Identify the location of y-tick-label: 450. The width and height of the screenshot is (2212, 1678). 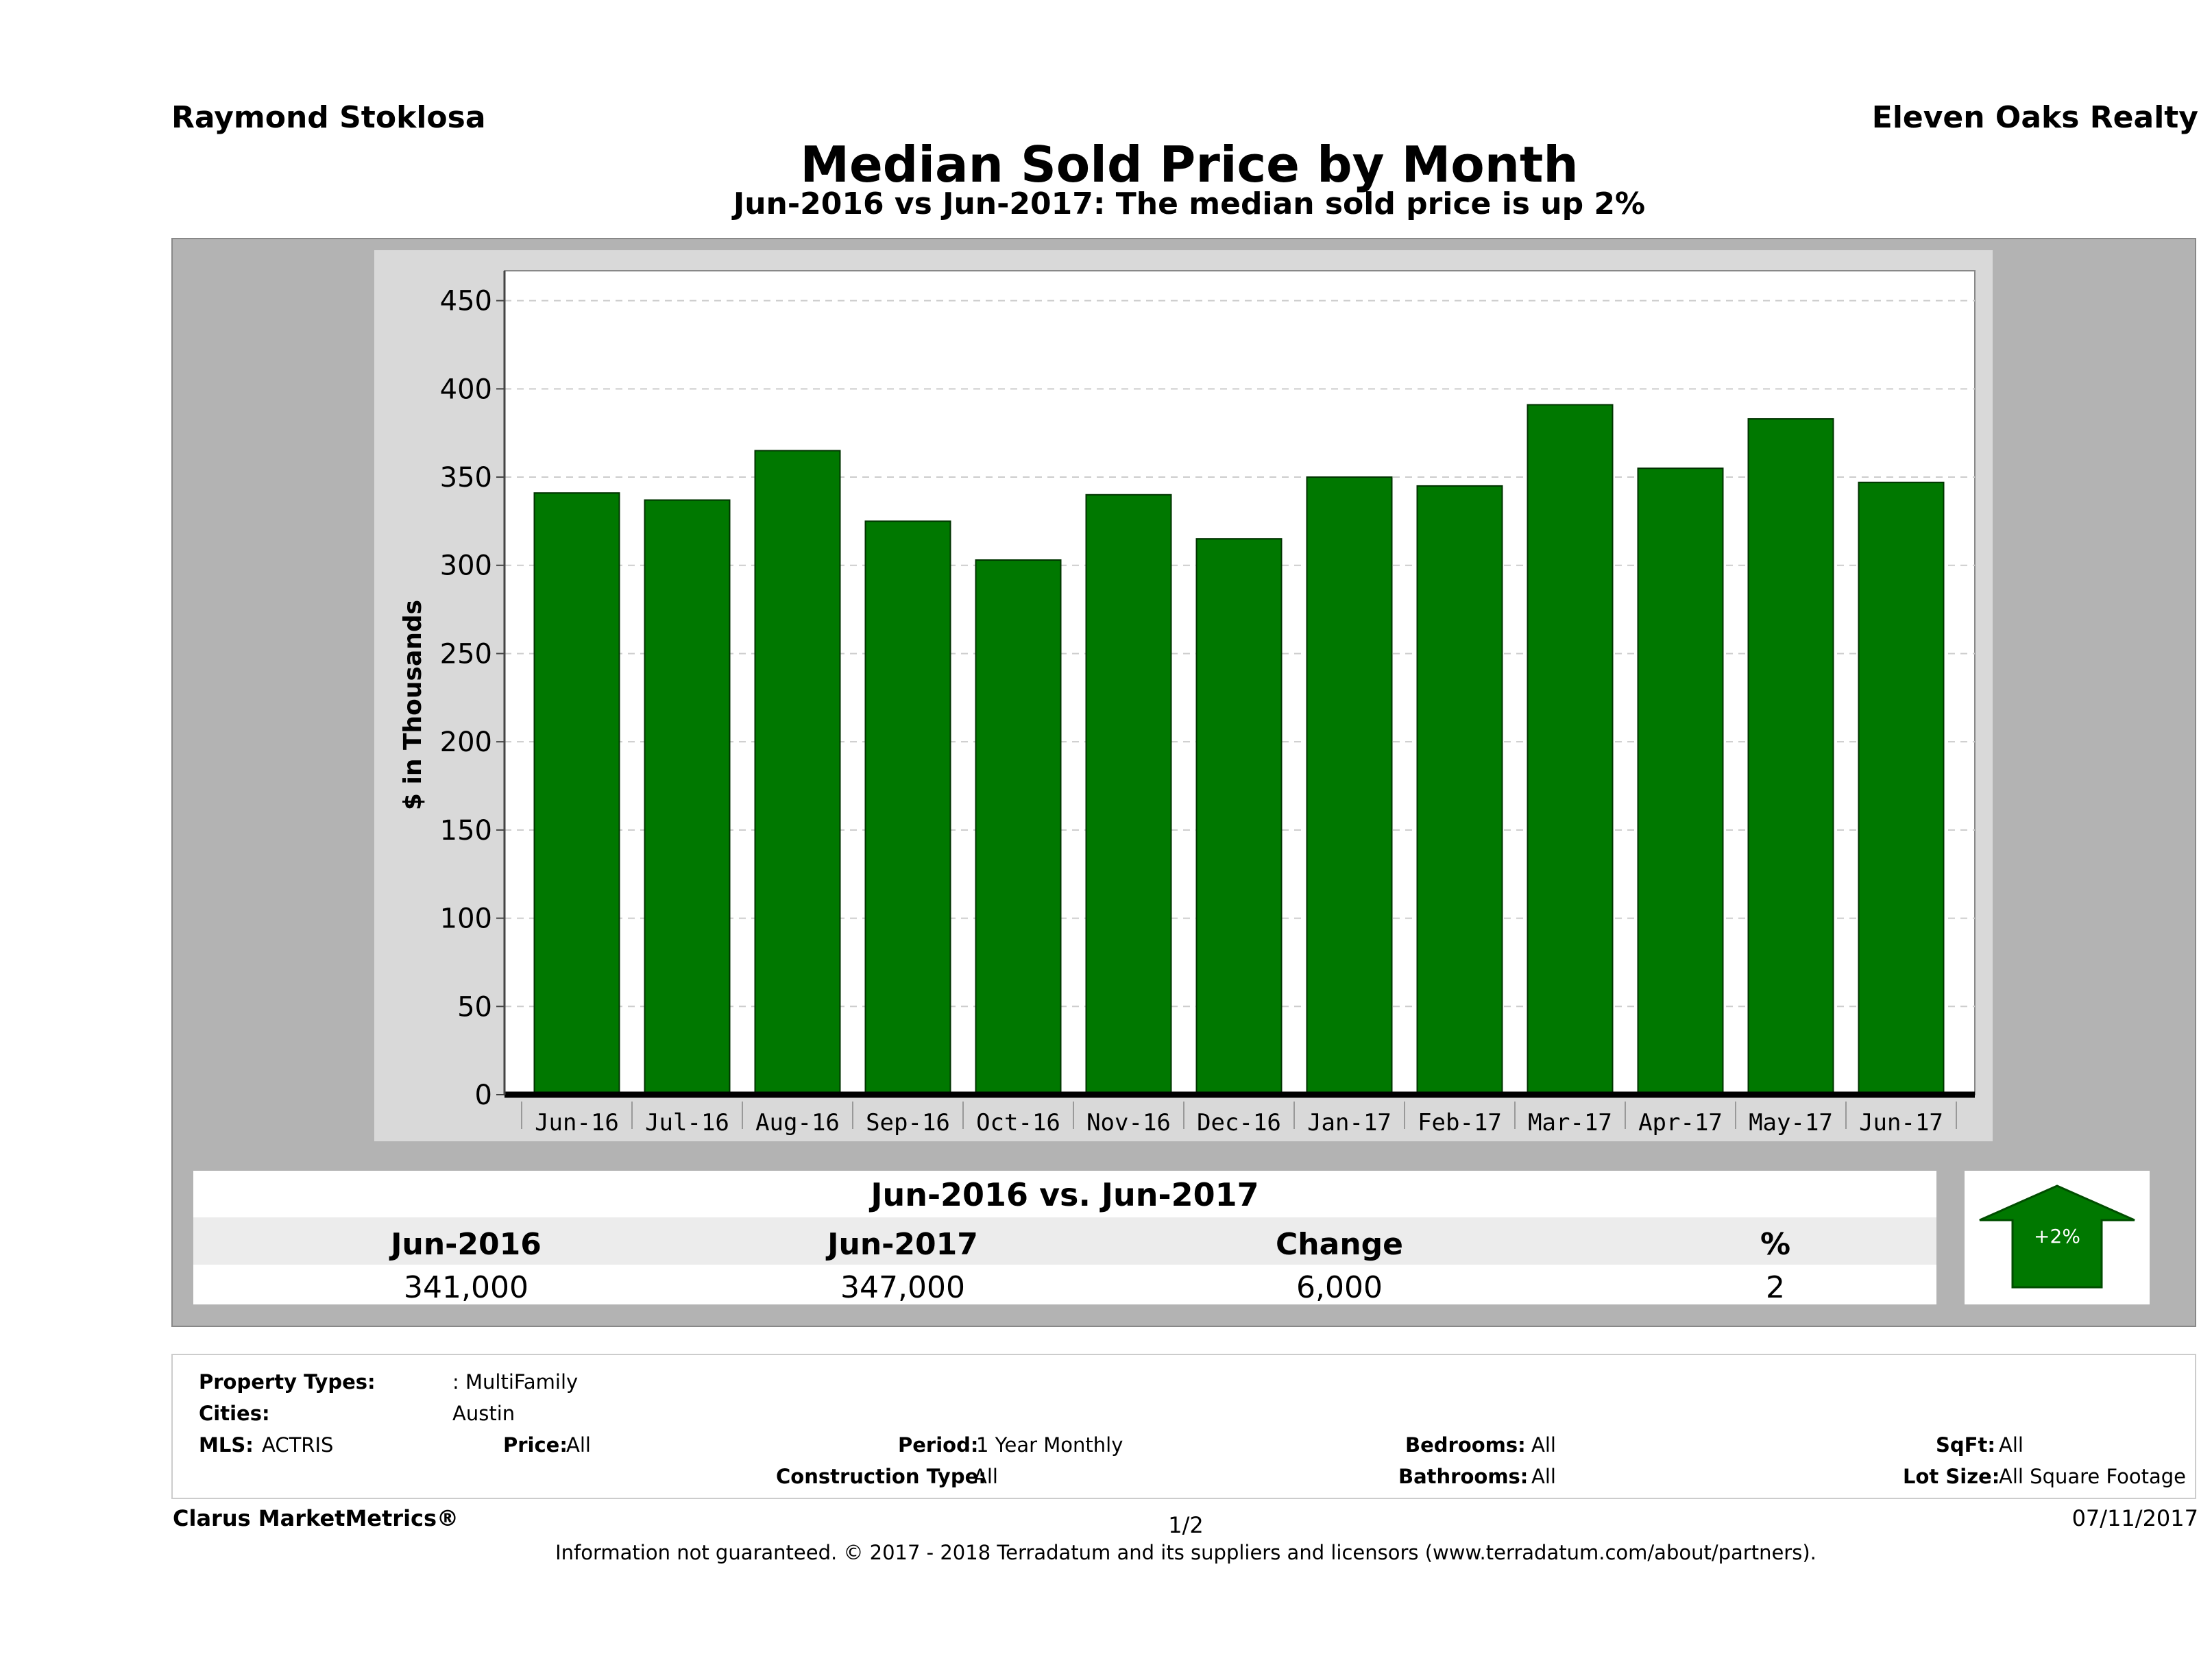
(466, 301).